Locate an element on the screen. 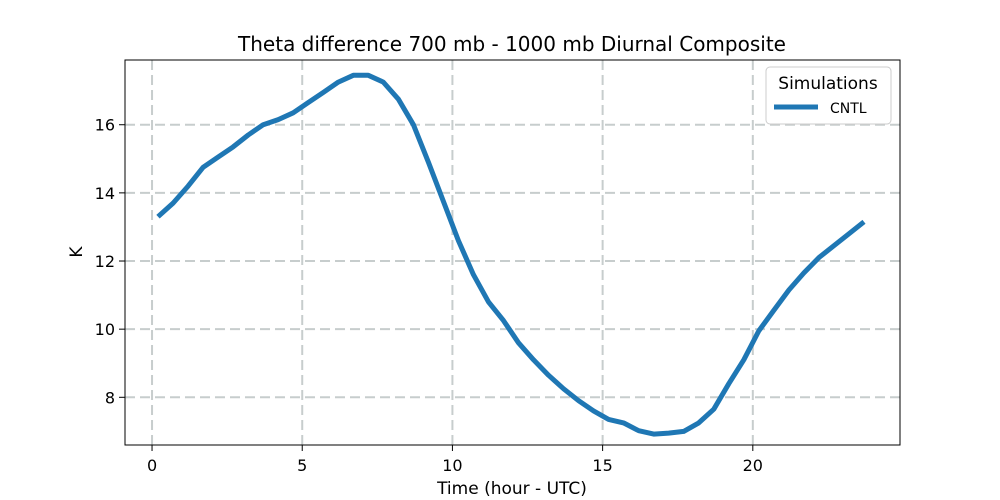 Image resolution: width=1000 pixels, height=500 pixels. legend-box is located at coordinates (828, 95).